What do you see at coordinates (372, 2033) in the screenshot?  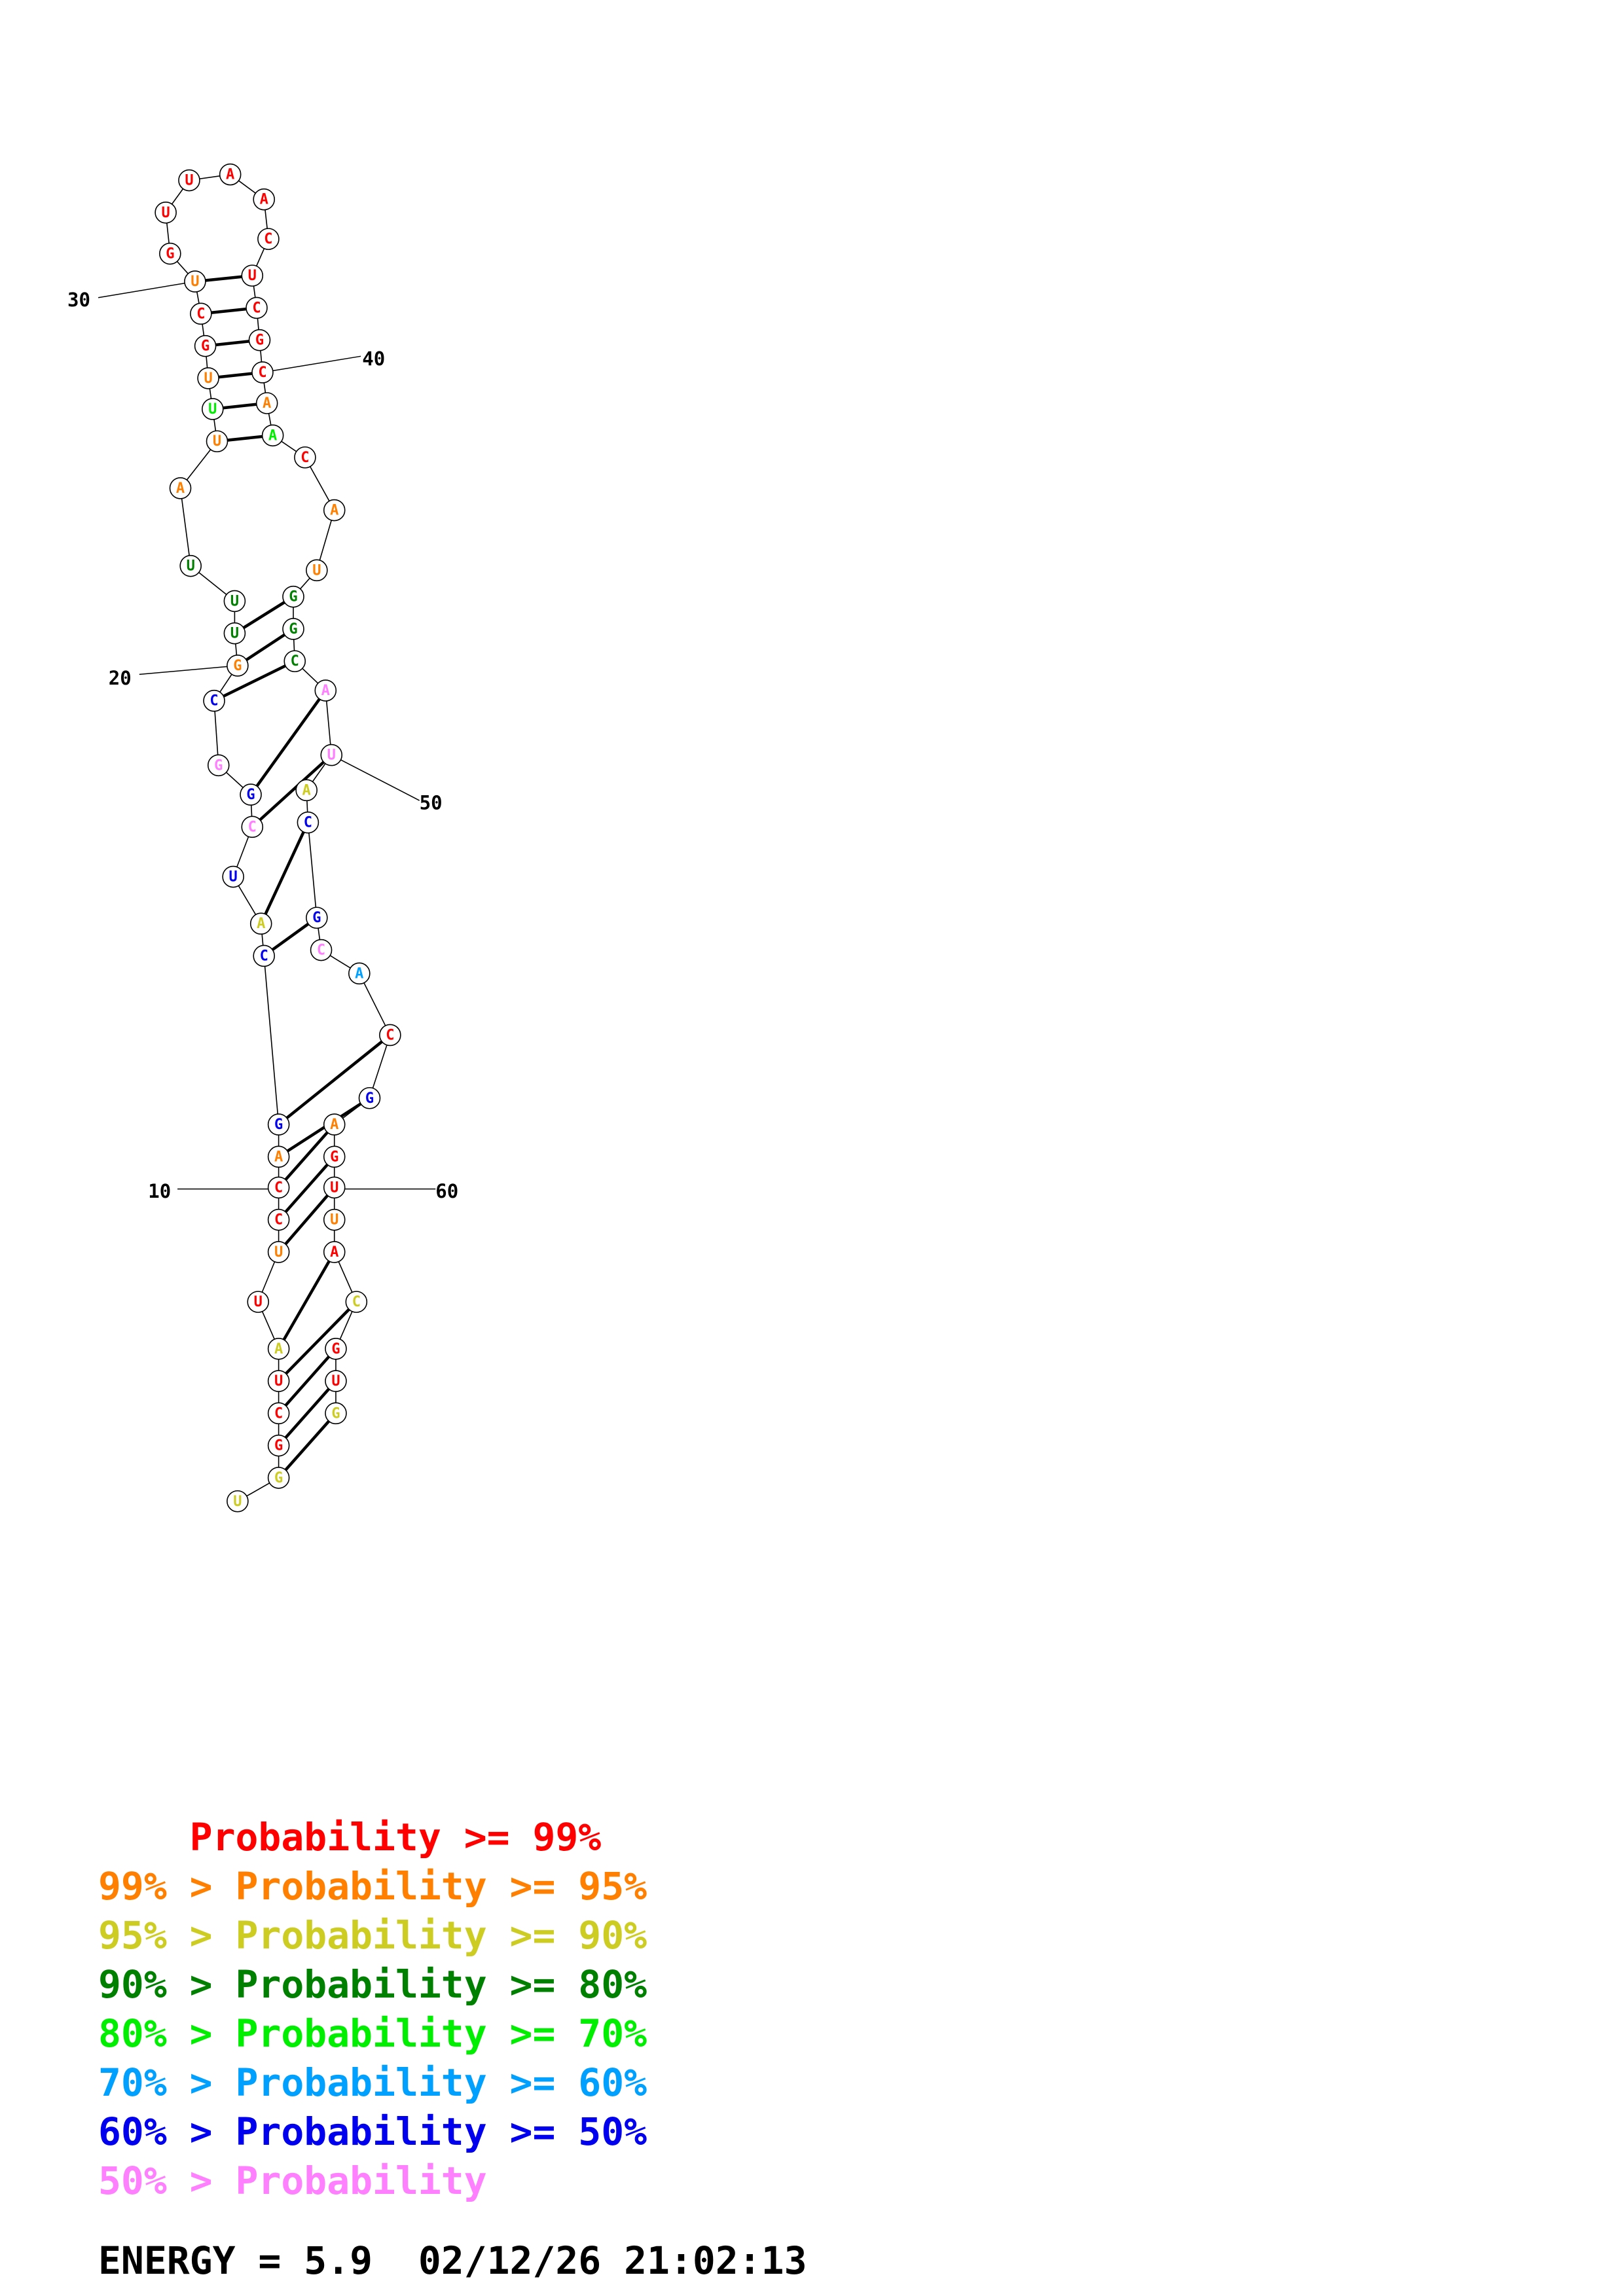 I see `legend-entry: 80% > Probability >= 70%` at bounding box center [372, 2033].